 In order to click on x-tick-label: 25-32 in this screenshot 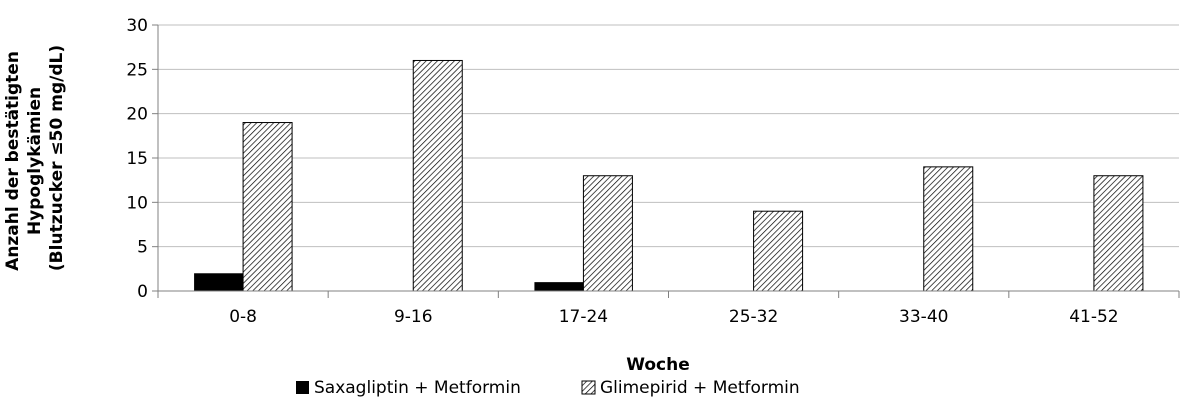, I will do `click(753, 317)`.